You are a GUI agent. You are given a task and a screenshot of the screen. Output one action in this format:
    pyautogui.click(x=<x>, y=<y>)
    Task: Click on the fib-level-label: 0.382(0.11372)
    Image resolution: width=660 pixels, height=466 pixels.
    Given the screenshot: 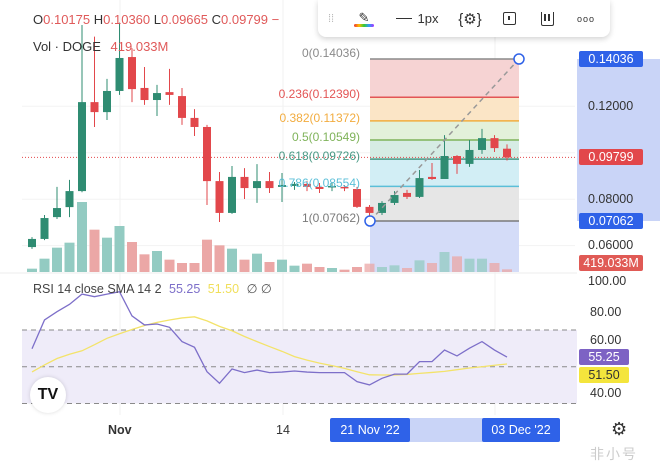 What is the action you would take?
    pyautogui.click(x=319, y=117)
    